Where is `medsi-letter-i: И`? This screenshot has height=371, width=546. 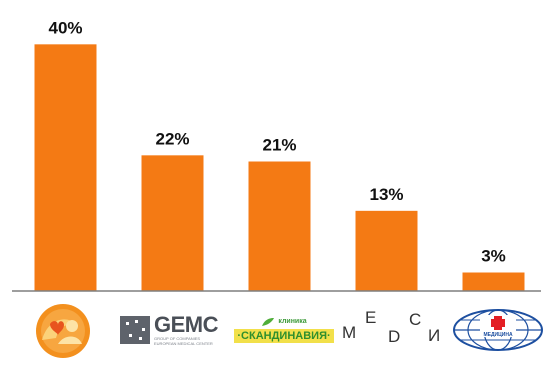
medsi-letter-i: И is located at coordinates (434, 335).